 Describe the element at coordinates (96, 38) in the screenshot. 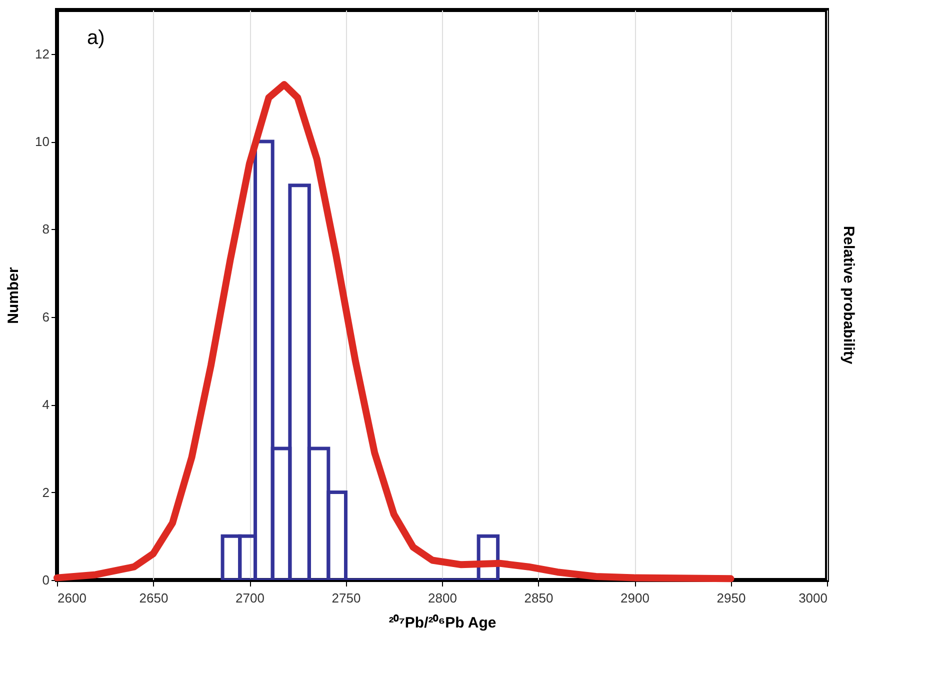

I see `annotation: a)` at that location.